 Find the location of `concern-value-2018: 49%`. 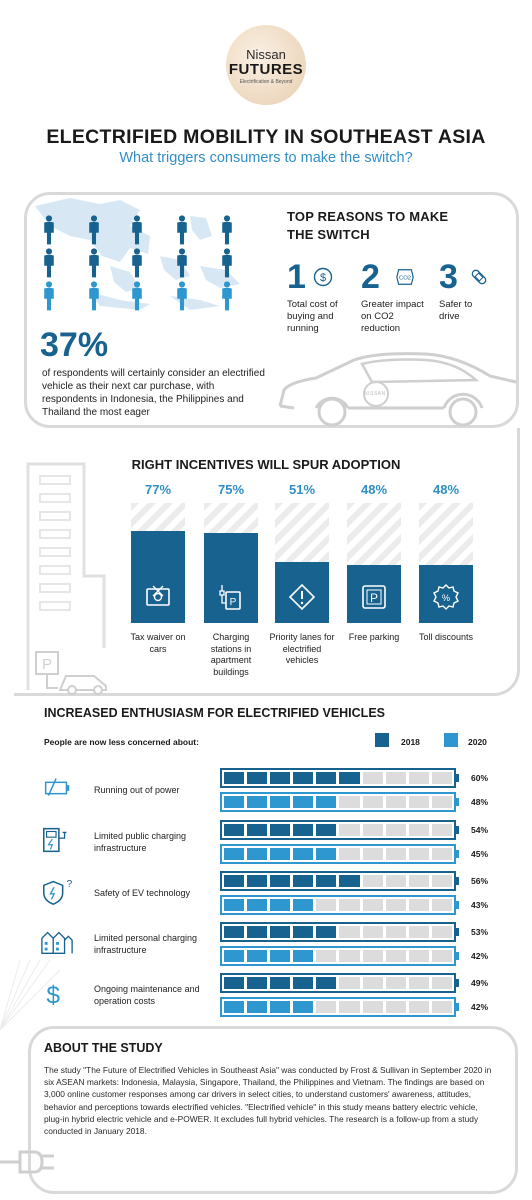

concern-value-2018: 49% is located at coordinates (480, 983).